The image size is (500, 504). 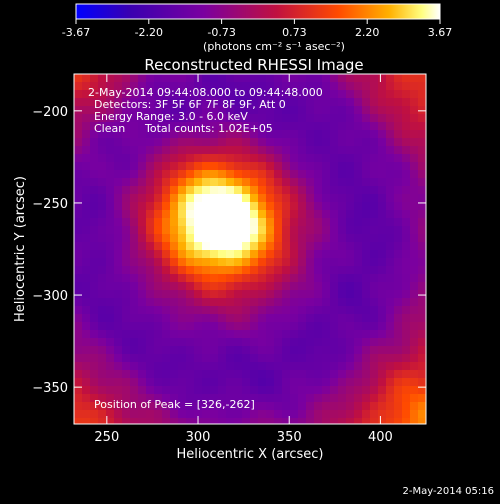 What do you see at coordinates (367, 32) in the screenshot?
I see `colorbar-tick-label: 2.20` at bounding box center [367, 32].